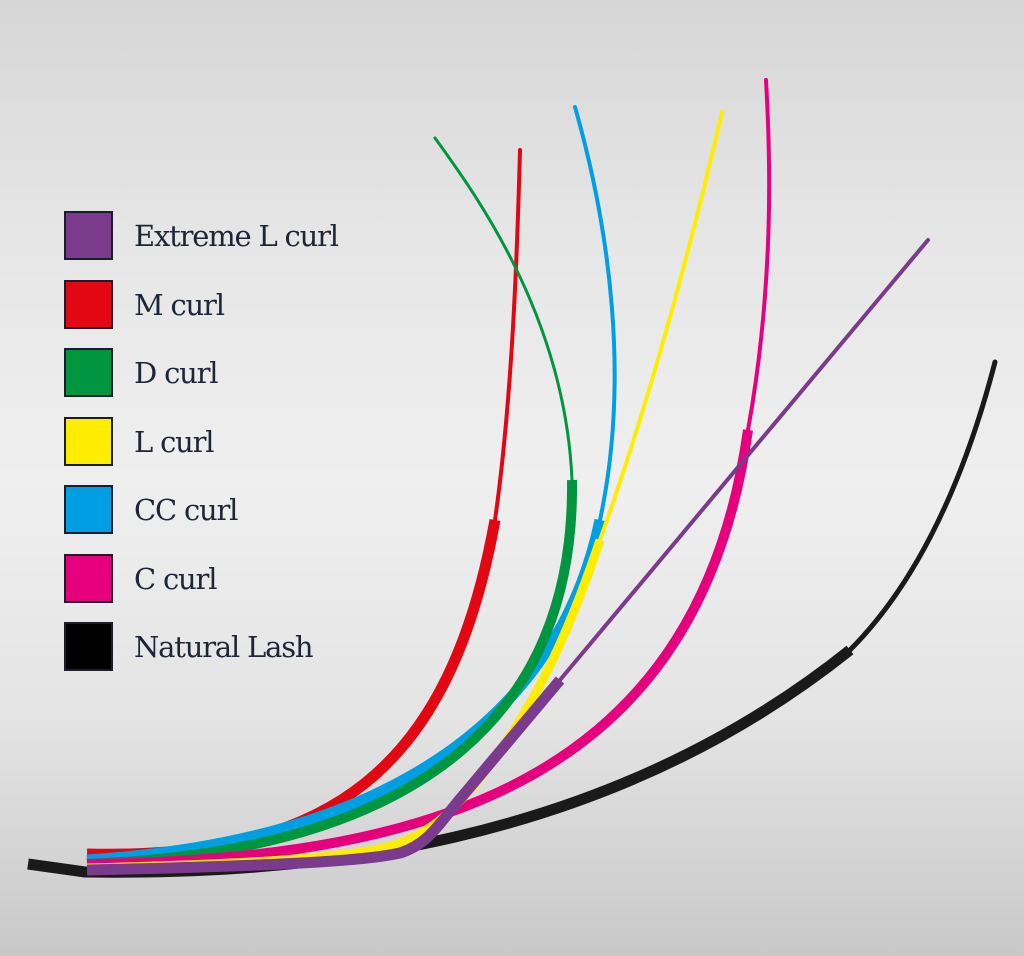  What do you see at coordinates (88, 509) in the screenshot?
I see `legend-swatch-cc-curl` at bounding box center [88, 509].